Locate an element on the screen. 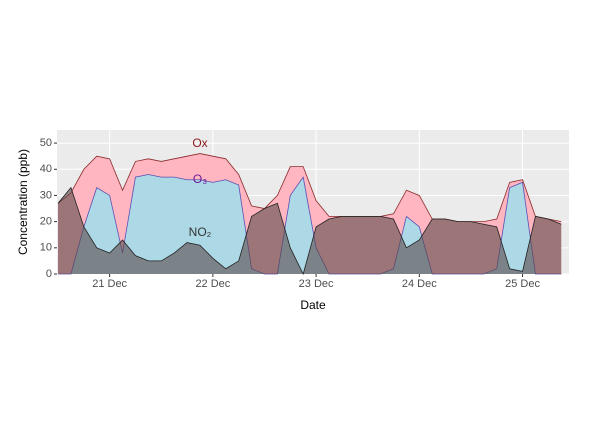 The height and width of the screenshot is (444, 592). y-tick-label: 20 is located at coordinates (46, 222).